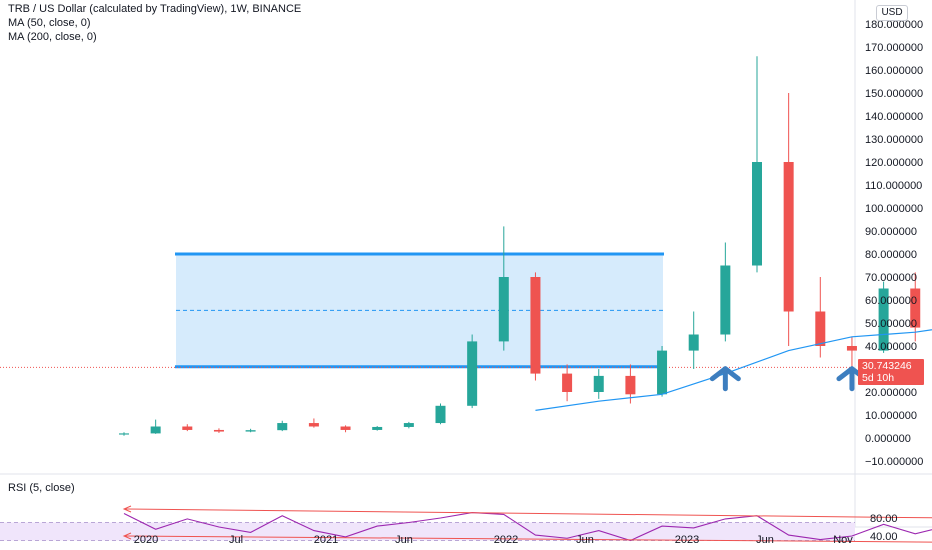  I want to click on last-price-label: 30.743246 5d 10h, so click(891, 372).